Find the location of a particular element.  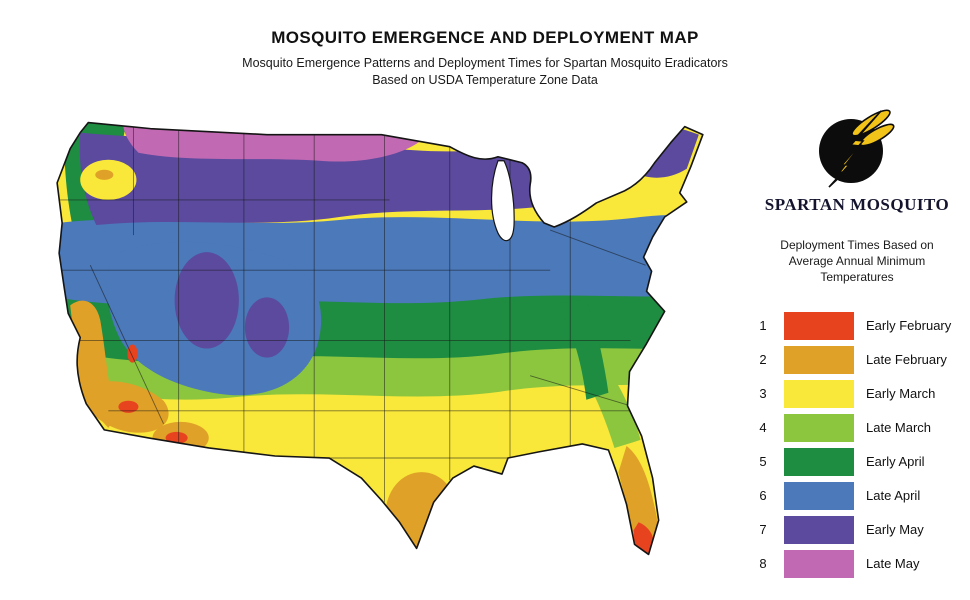

legend-zone-label: Early May is located at coordinates (895, 530).